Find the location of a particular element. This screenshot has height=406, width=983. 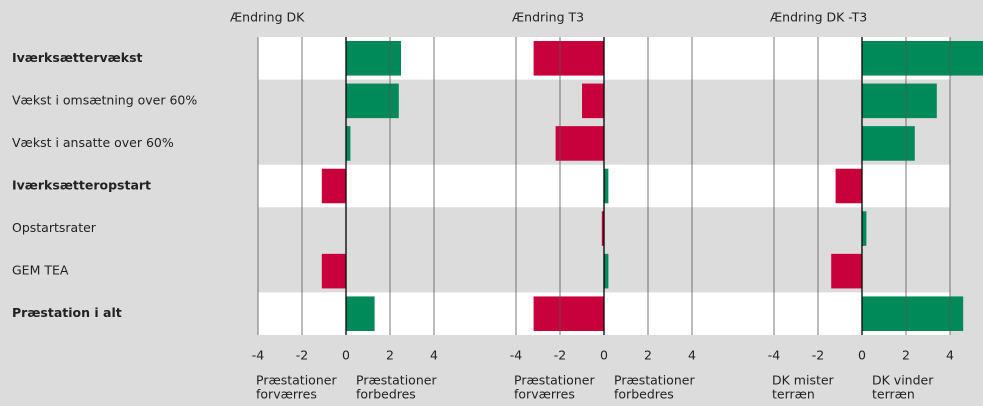

panel-title: Ændring T3 is located at coordinates (548, 17).